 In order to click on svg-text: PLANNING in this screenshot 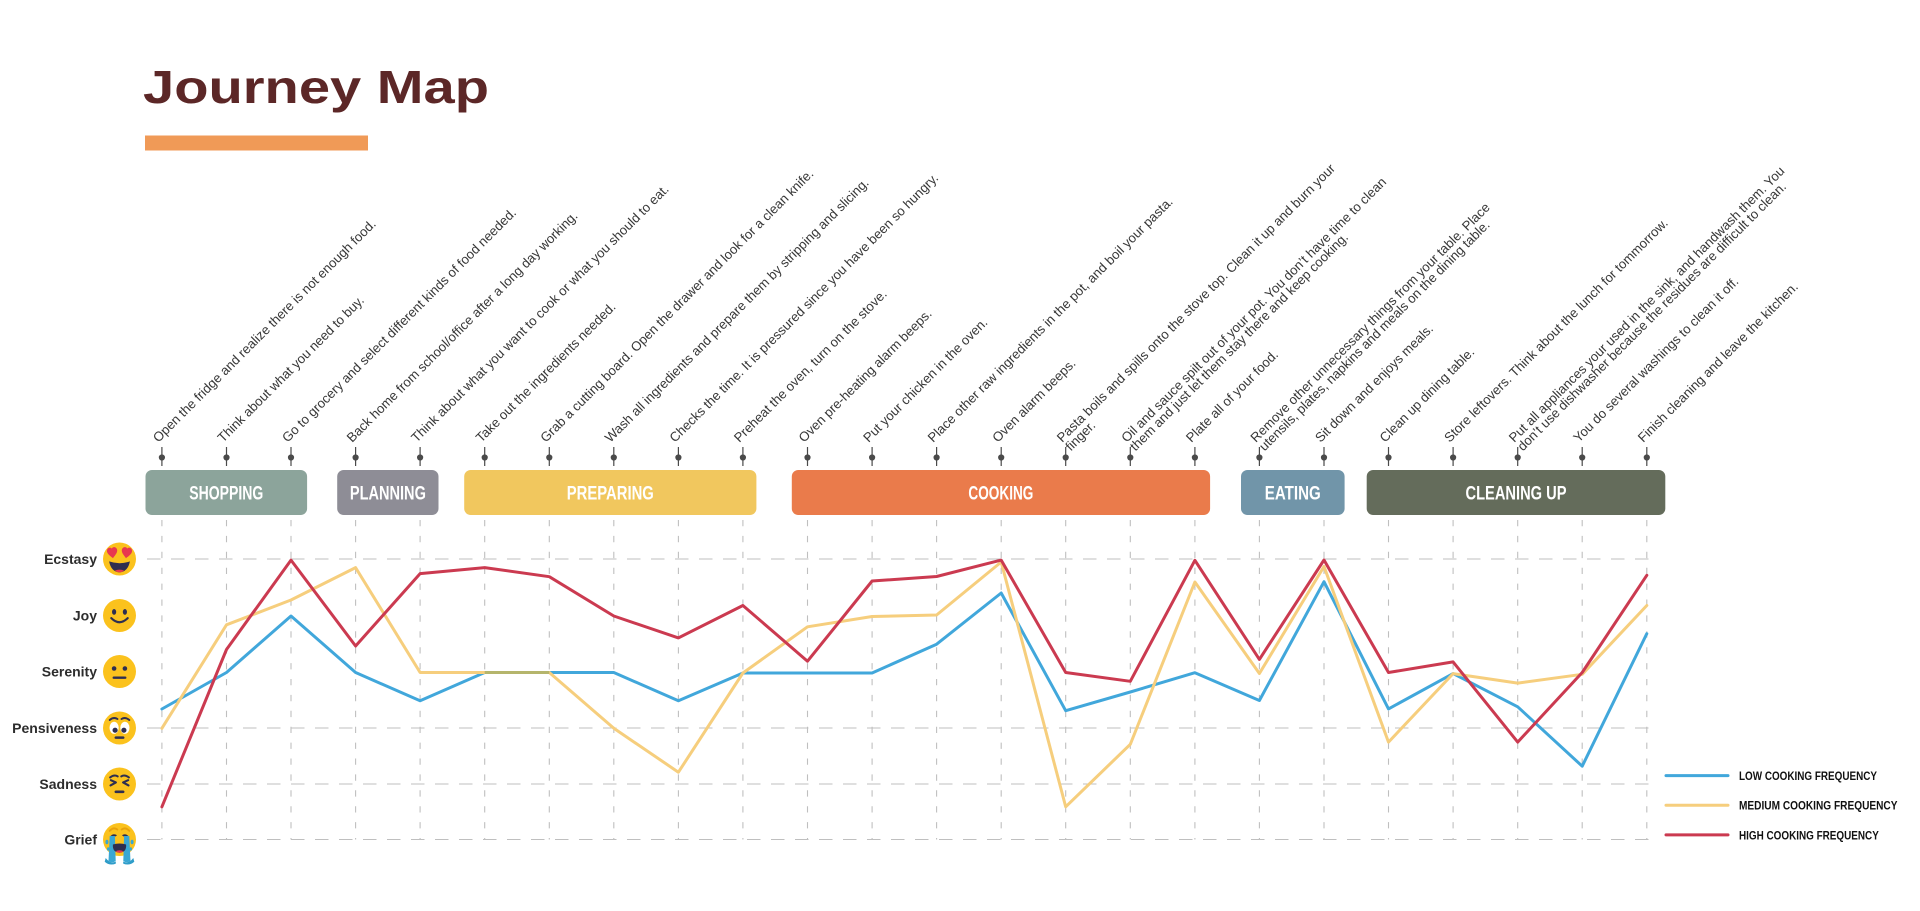, I will do `click(388, 494)`.